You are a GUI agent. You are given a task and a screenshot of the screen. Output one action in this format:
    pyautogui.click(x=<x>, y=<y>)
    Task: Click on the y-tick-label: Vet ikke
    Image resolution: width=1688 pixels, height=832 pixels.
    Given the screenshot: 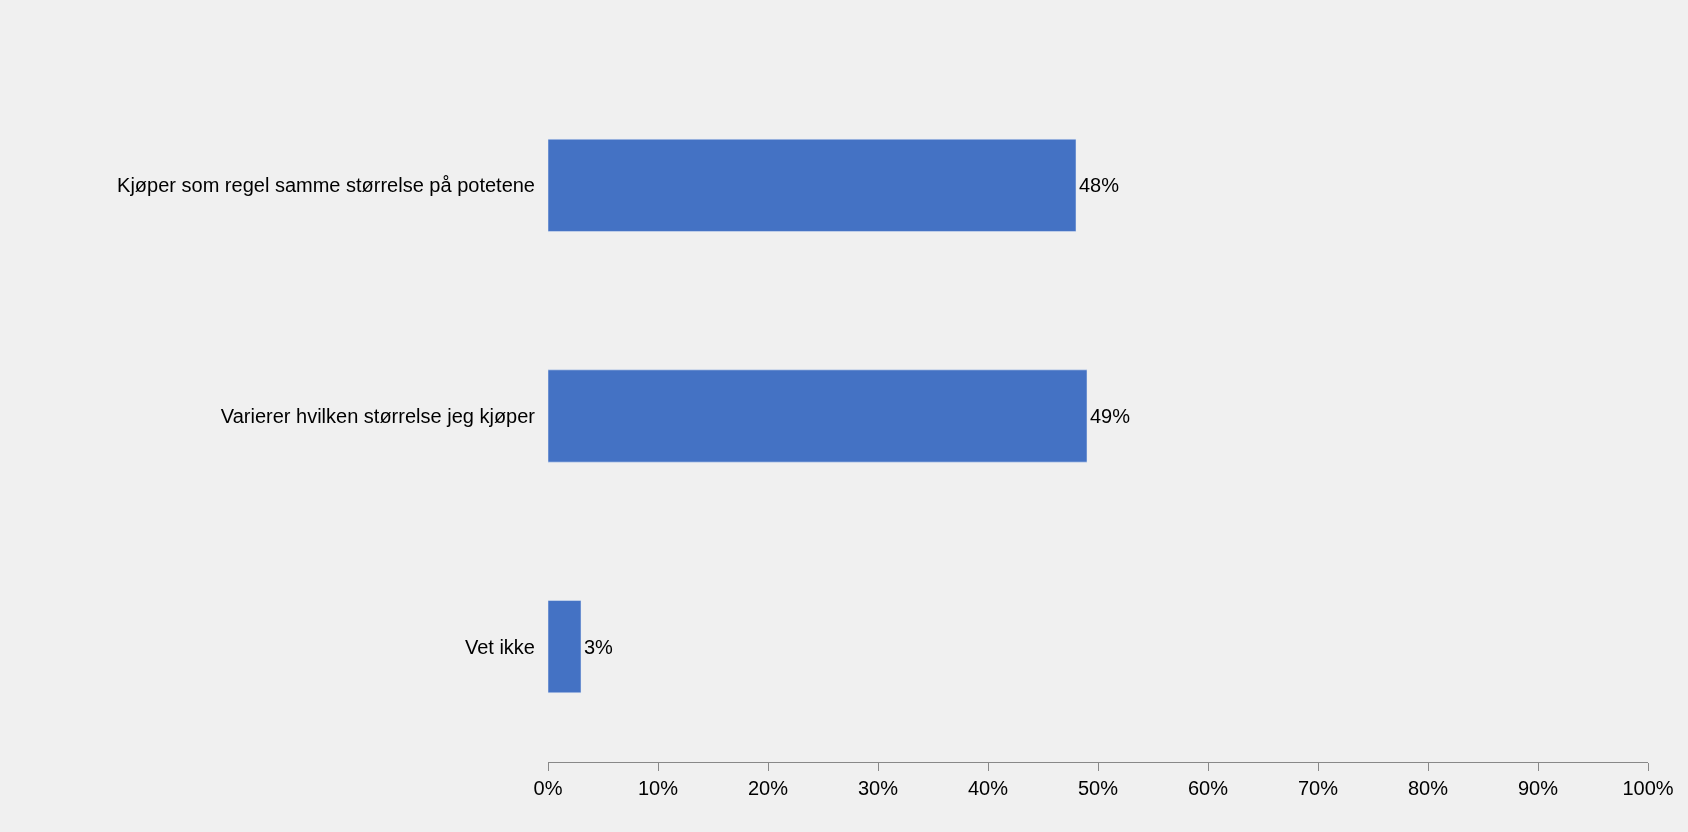 What is the action you would take?
    pyautogui.click(x=499, y=646)
    